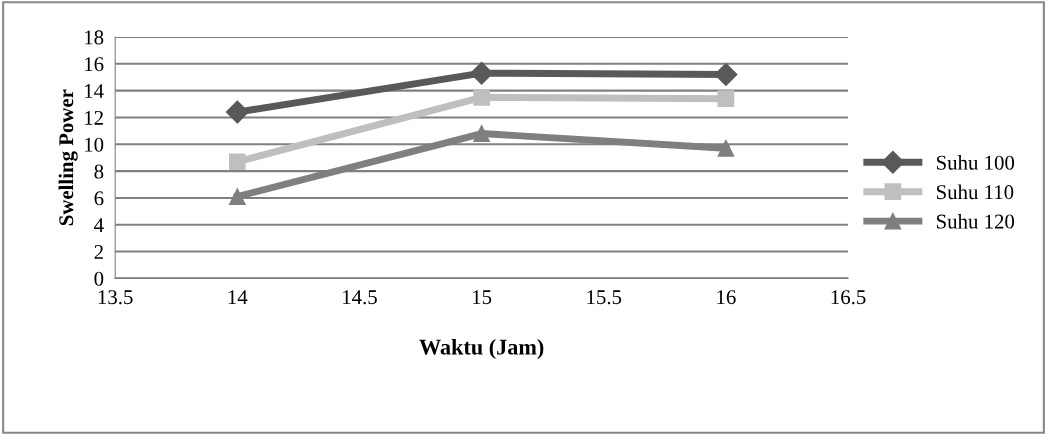  Describe the element at coordinates (68, 157) in the screenshot. I see `y-axis-title: Swelling Power` at that location.